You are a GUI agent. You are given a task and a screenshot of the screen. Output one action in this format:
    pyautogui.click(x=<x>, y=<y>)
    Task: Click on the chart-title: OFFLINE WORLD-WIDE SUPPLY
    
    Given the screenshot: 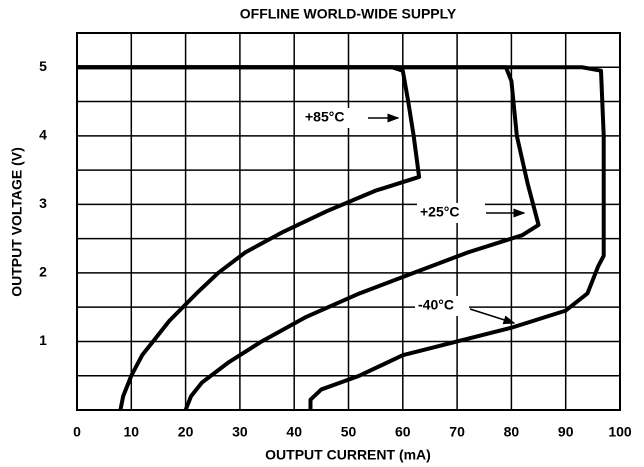 What is the action you would take?
    pyautogui.click(x=348, y=14)
    